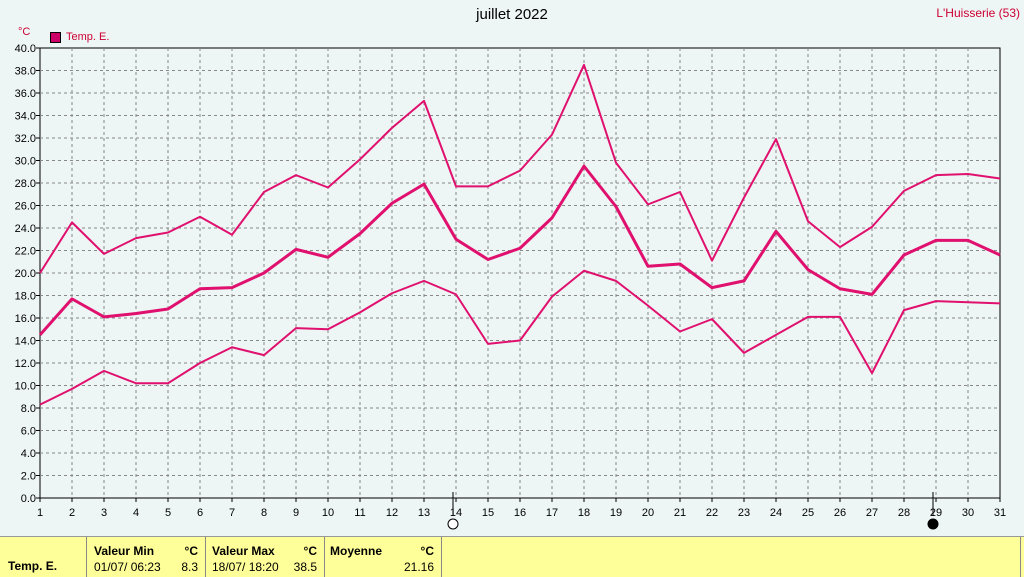 This screenshot has height=577, width=1024. I want to click on mean-value: 21.16, so click(418, 567).